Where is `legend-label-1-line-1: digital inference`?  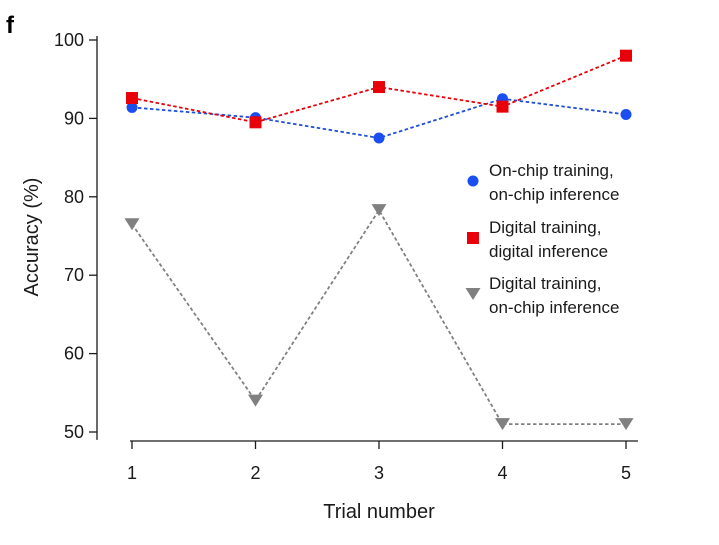 legend-label-1-line-1: digital inference is located at coordinates (548, 251).